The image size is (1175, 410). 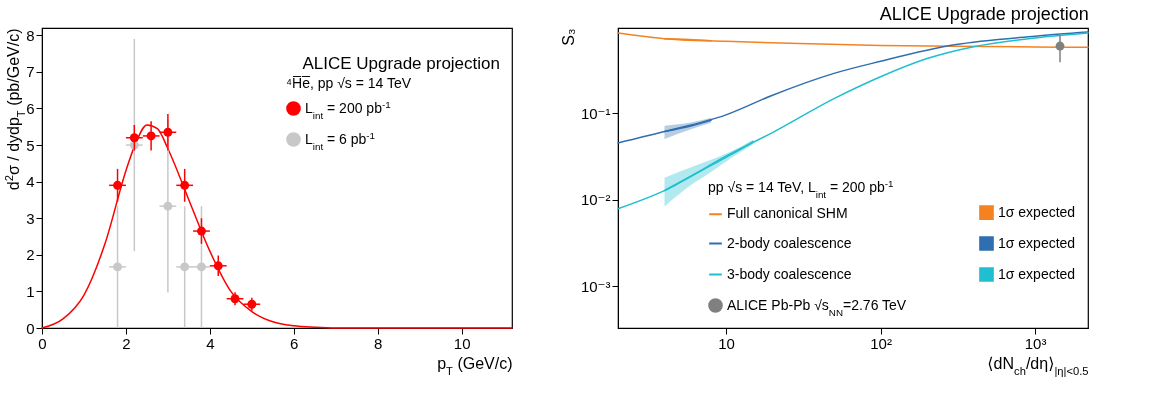 What do you see at coordinates (210, 343) in the screenshot?
I see `x-tick-label: 4` at bounding box center [210, 343].